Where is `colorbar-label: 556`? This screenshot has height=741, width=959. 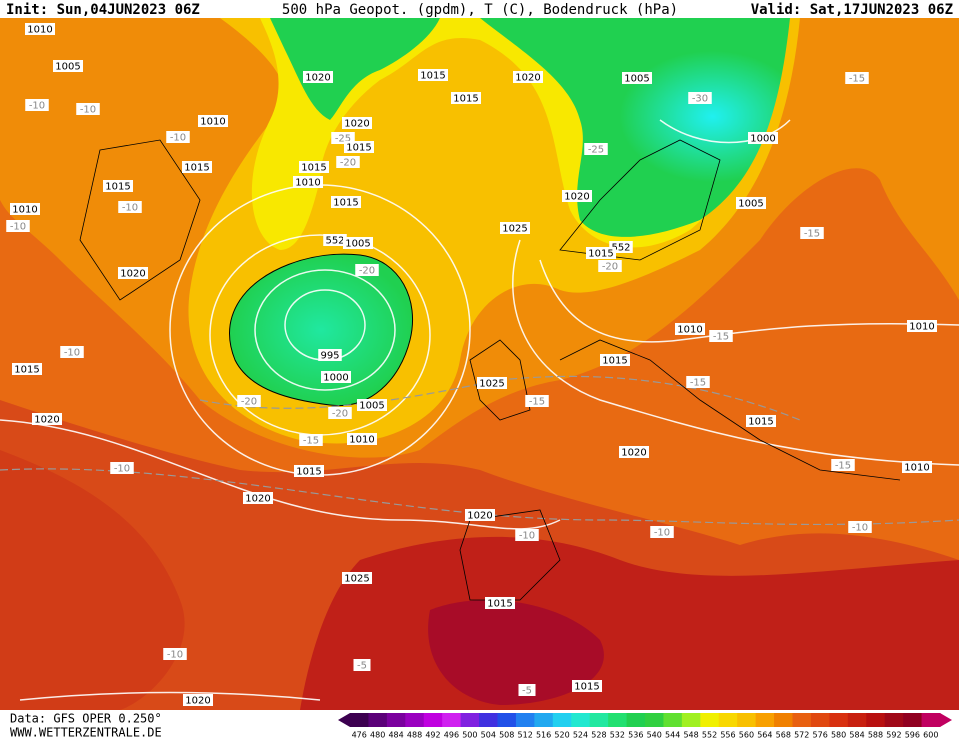
colorbar-label: 556 is located at coordinates (727, 735).